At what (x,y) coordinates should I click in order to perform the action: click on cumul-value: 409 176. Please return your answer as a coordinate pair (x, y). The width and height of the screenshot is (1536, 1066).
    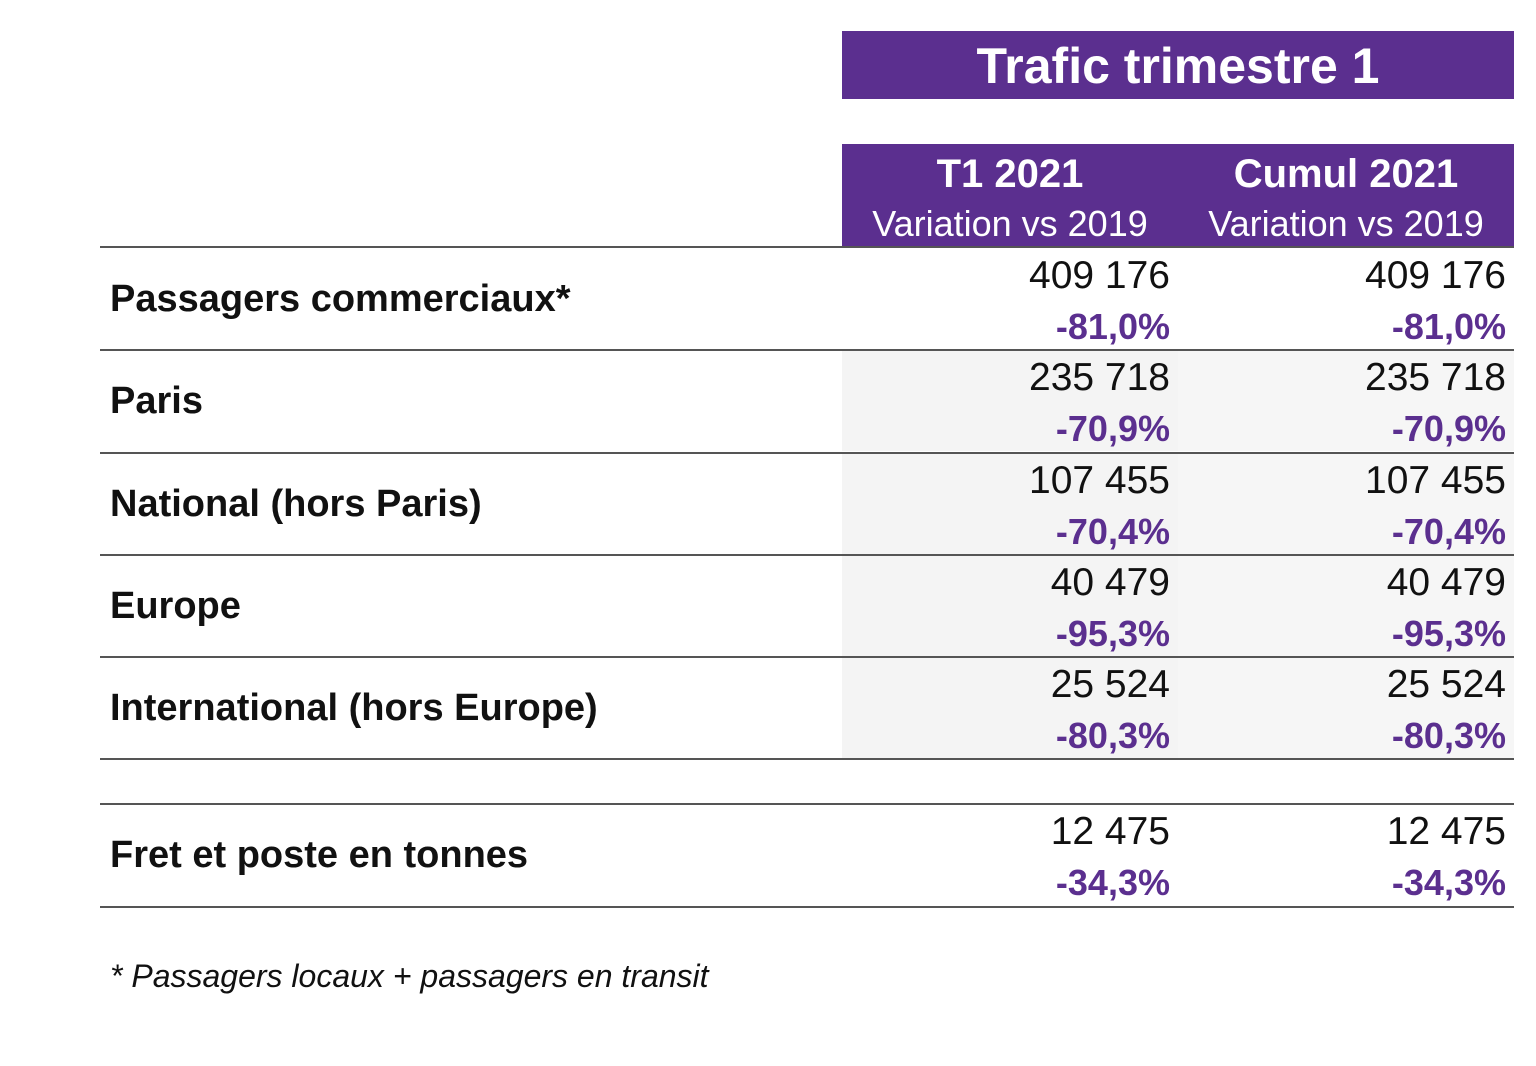
    Looking at the image, I should click on (1435, 275).